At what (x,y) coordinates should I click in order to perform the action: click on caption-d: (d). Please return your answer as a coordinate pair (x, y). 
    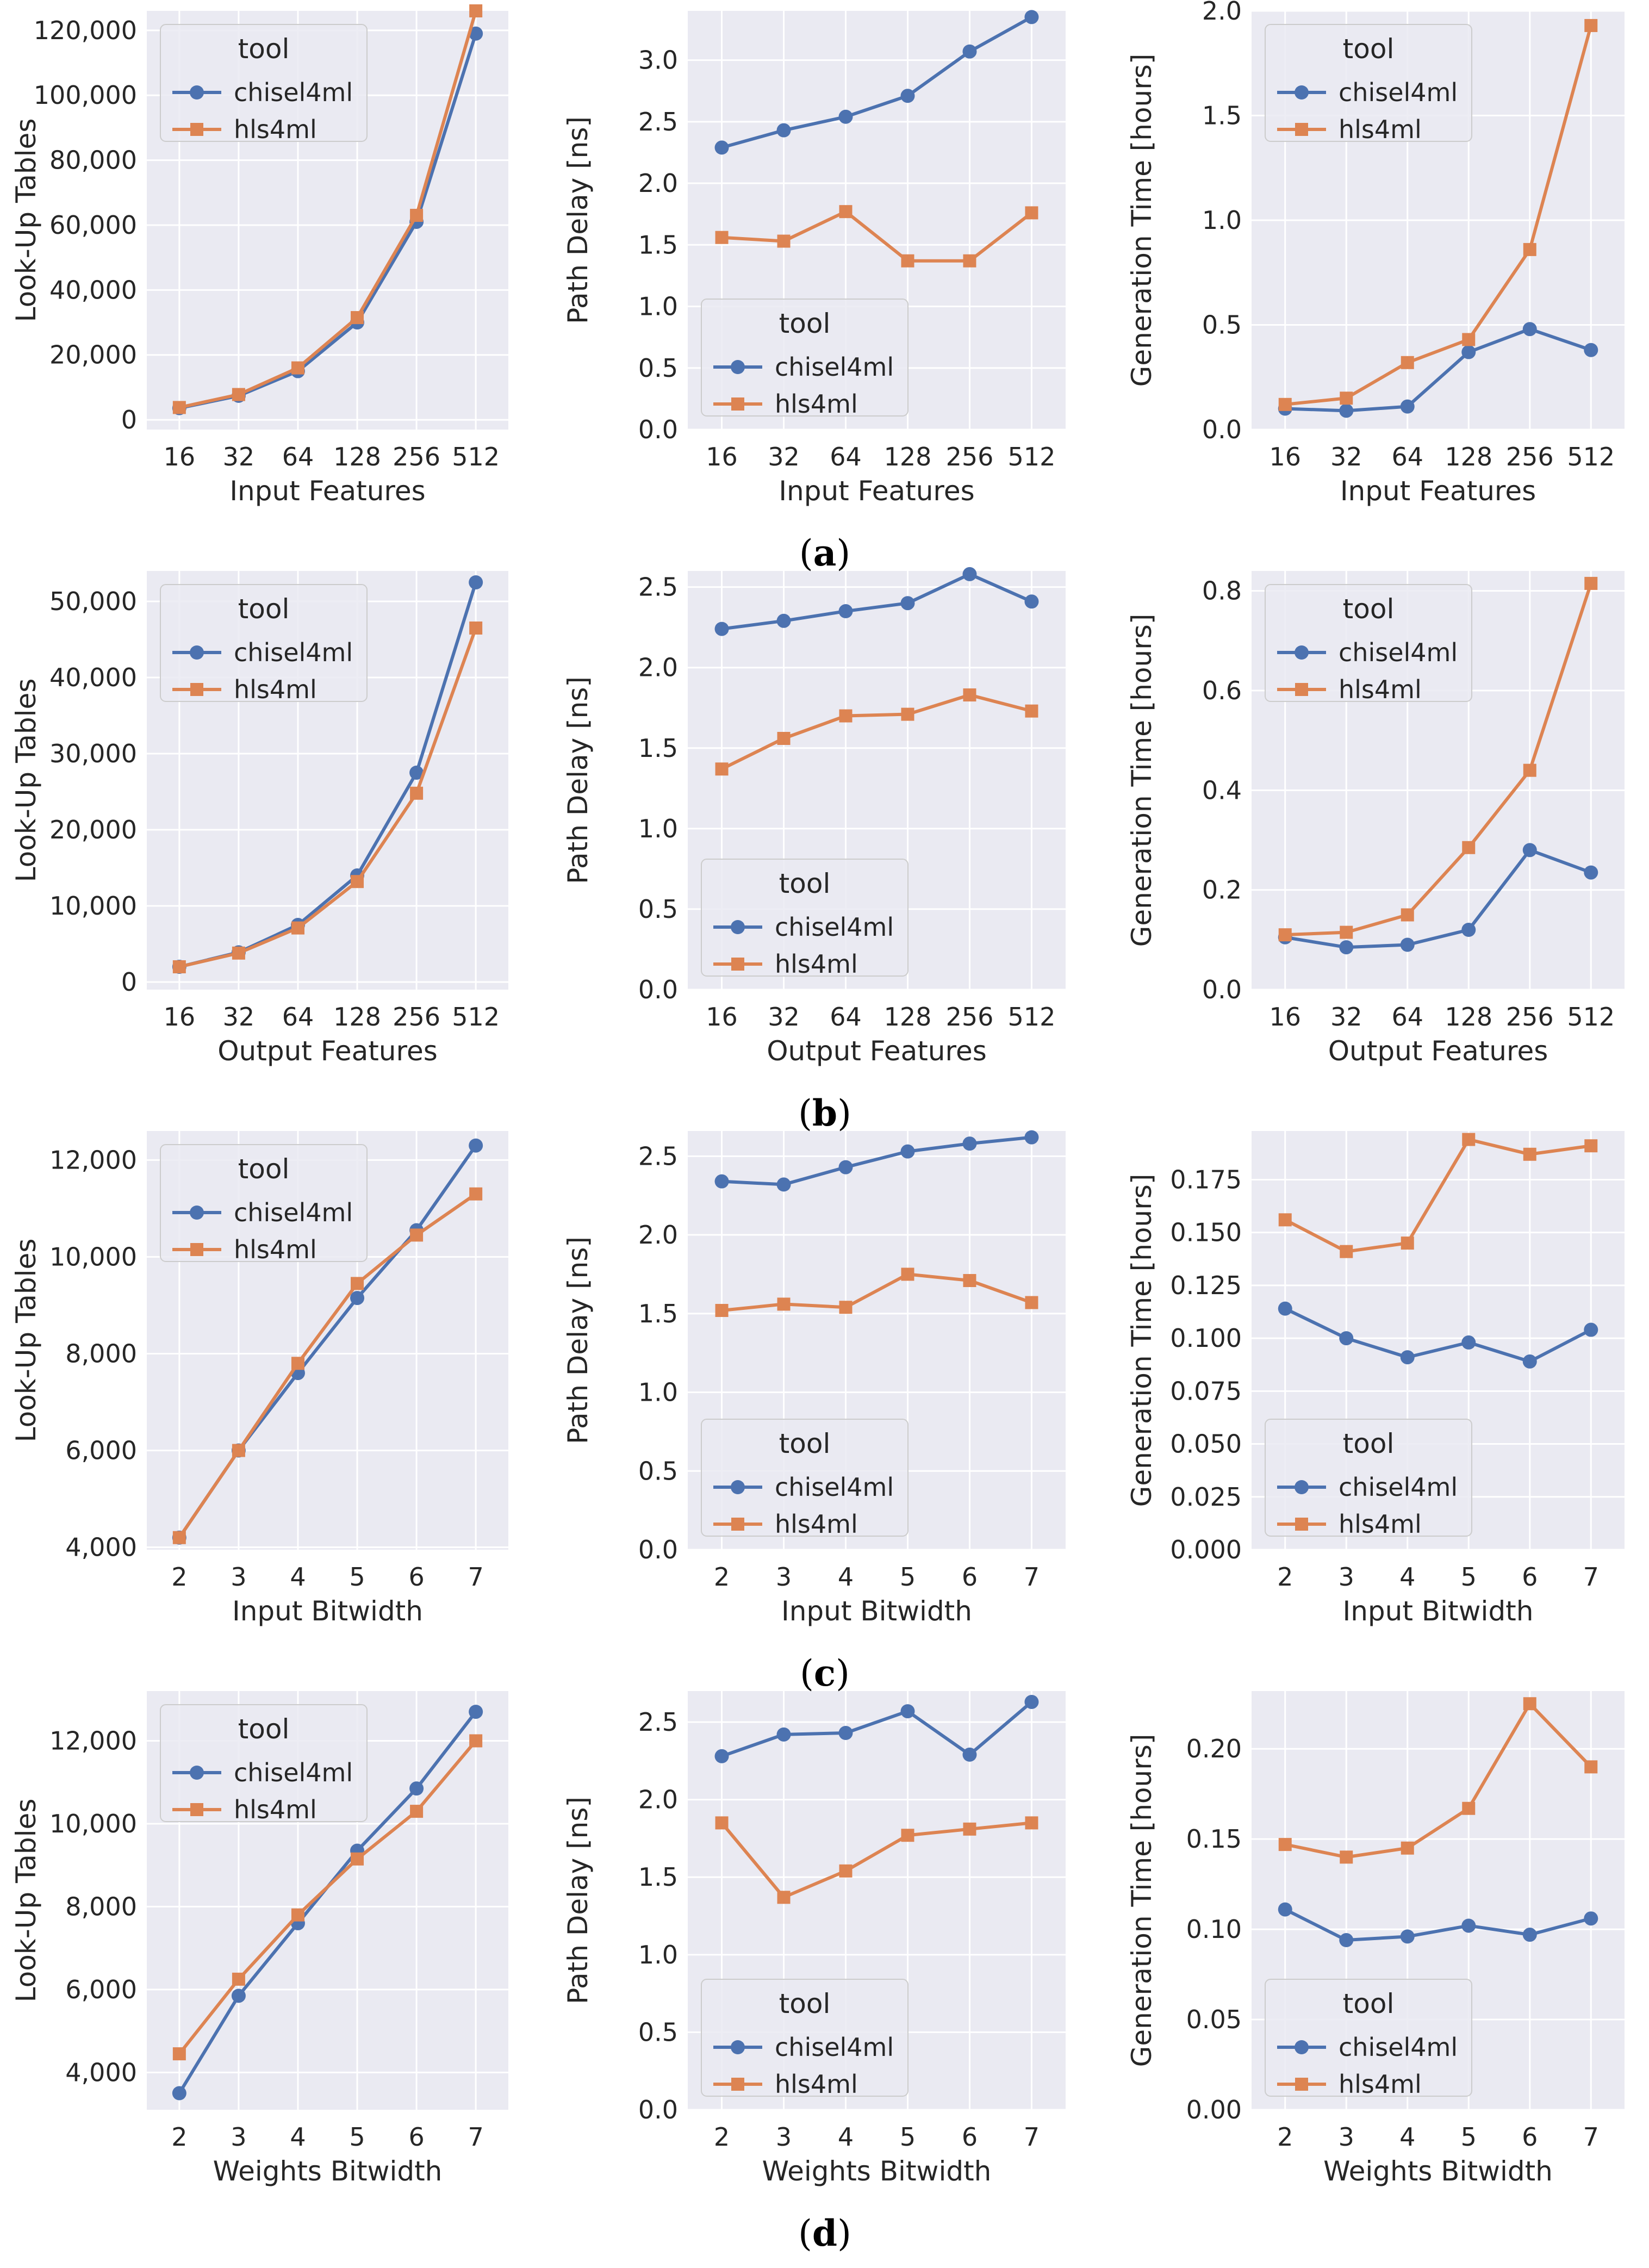
    Looking at the image, I should click on (824, 2233).